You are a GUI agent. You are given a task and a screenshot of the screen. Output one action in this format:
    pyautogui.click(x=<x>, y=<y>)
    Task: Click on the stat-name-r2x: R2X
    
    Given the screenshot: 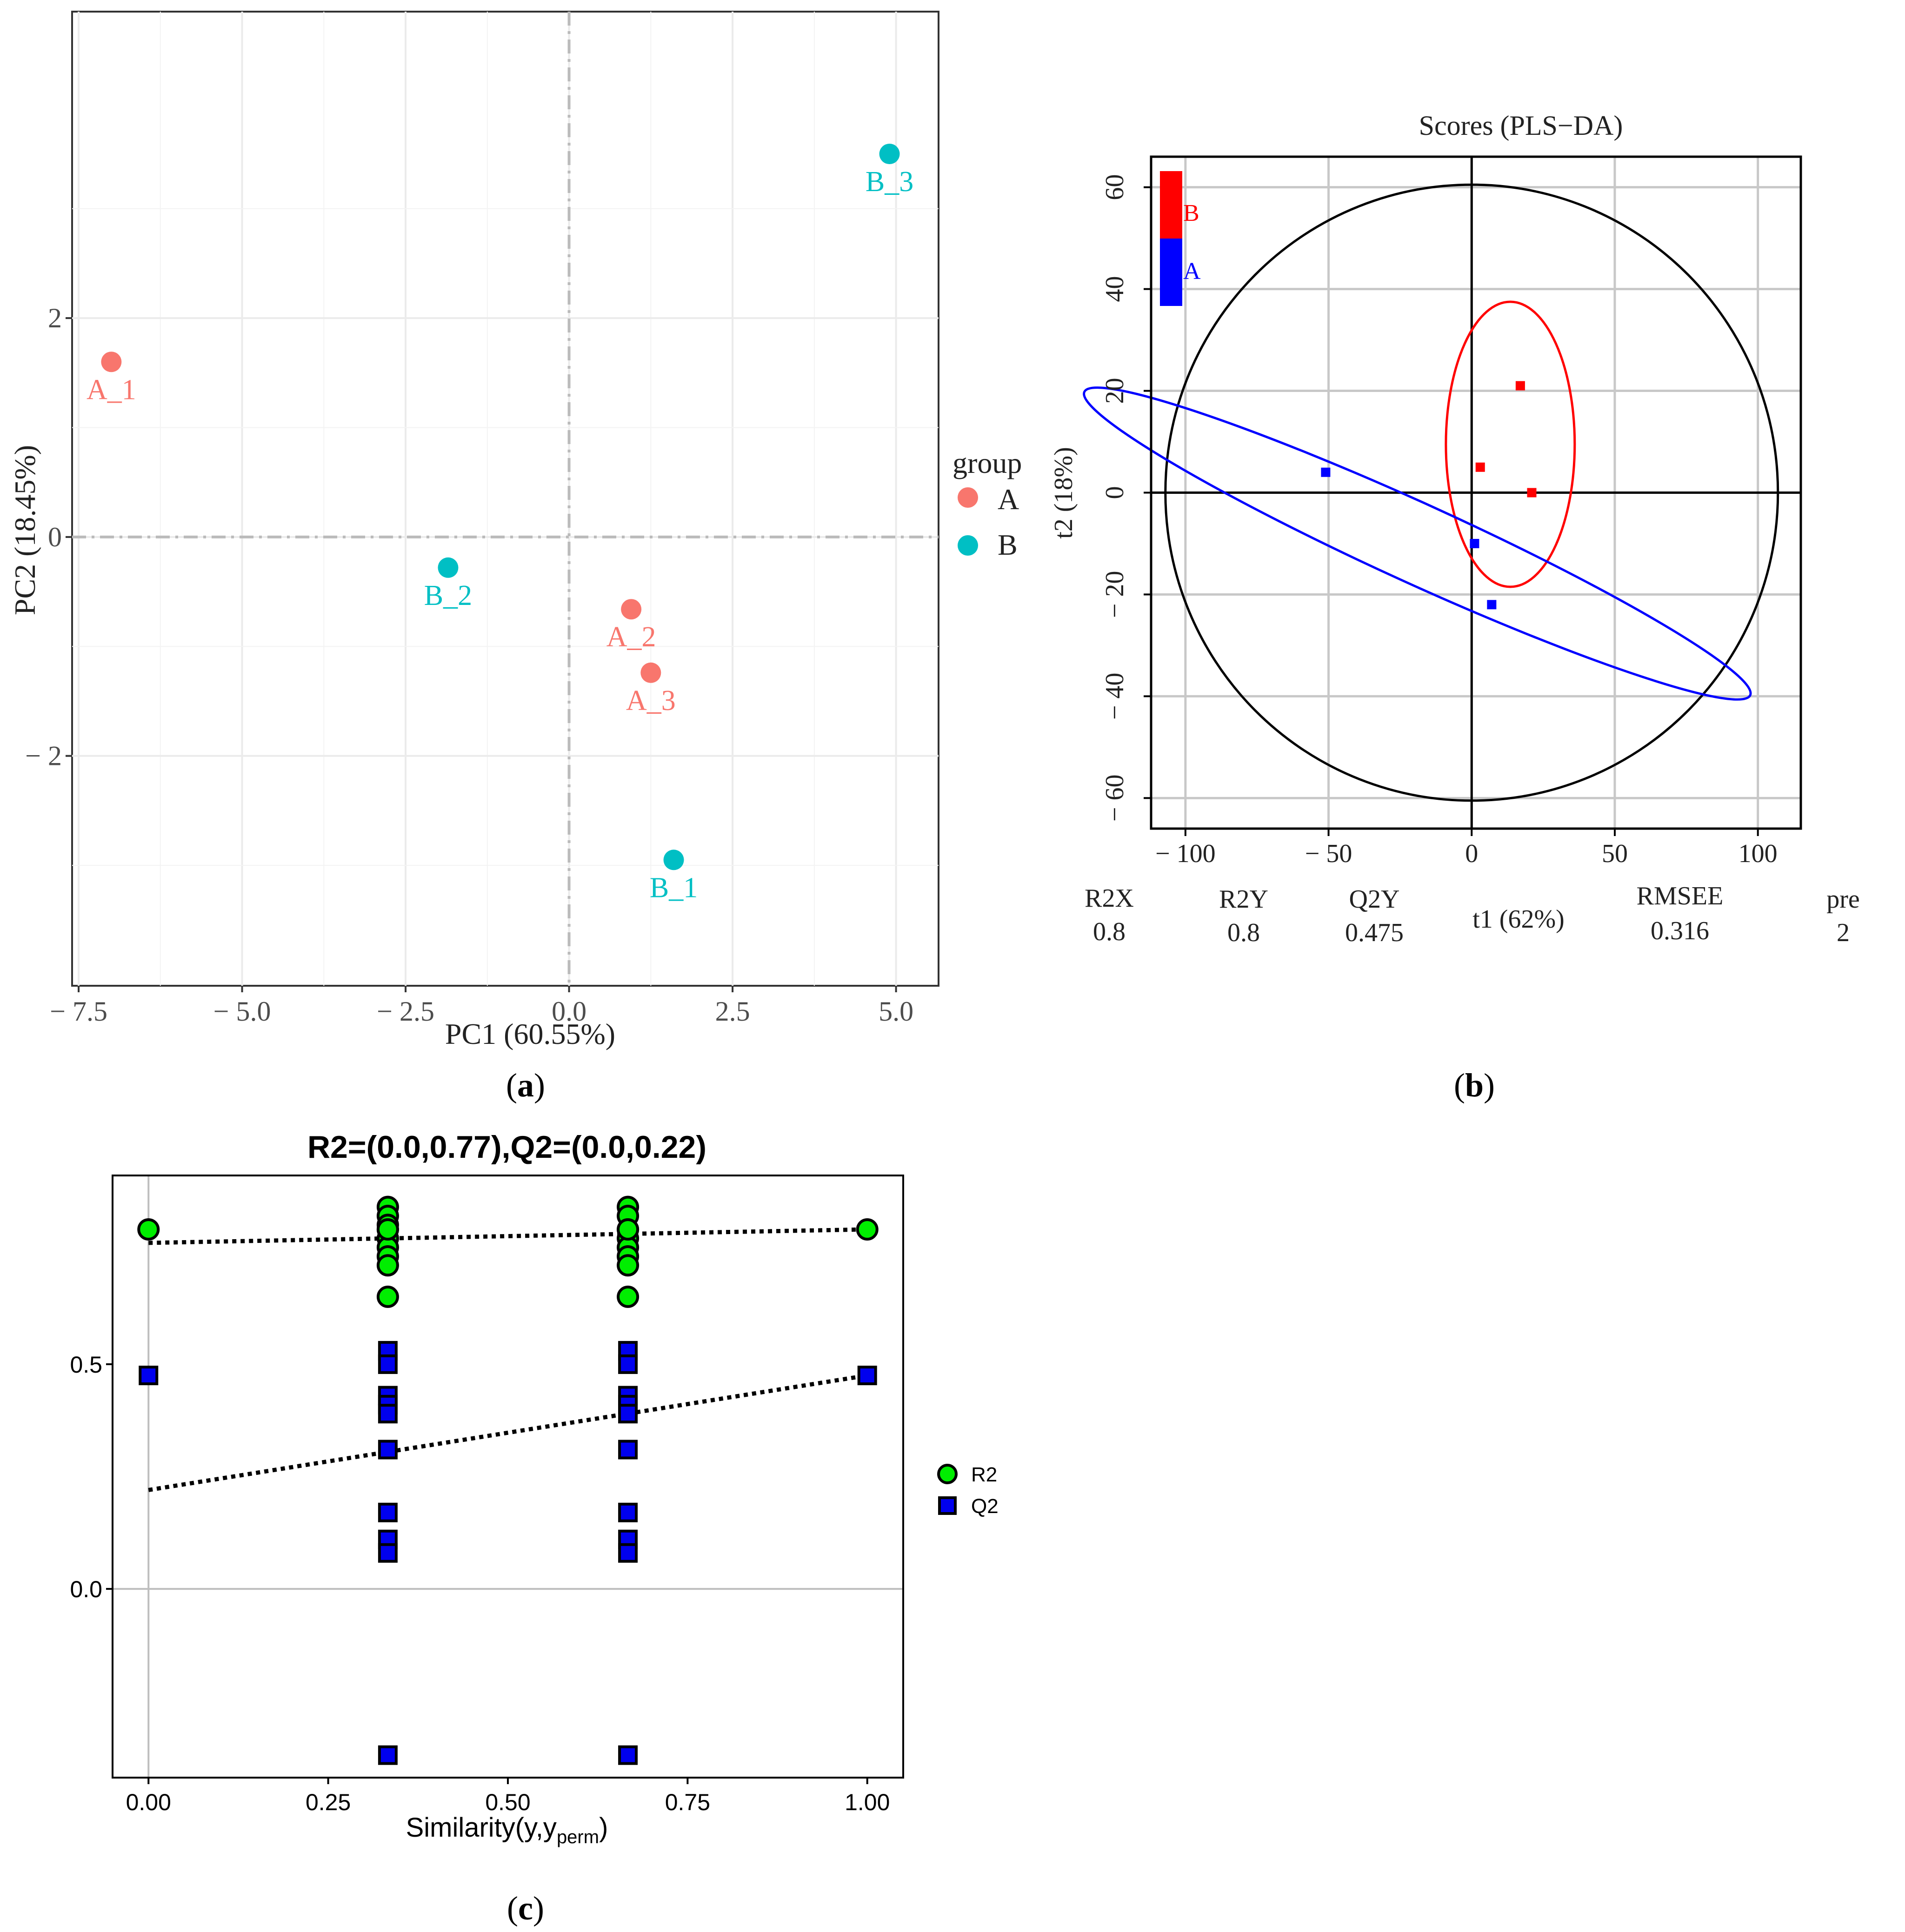 What is the action you would take?
    pyautogui.click(x=1109, y=898)
    